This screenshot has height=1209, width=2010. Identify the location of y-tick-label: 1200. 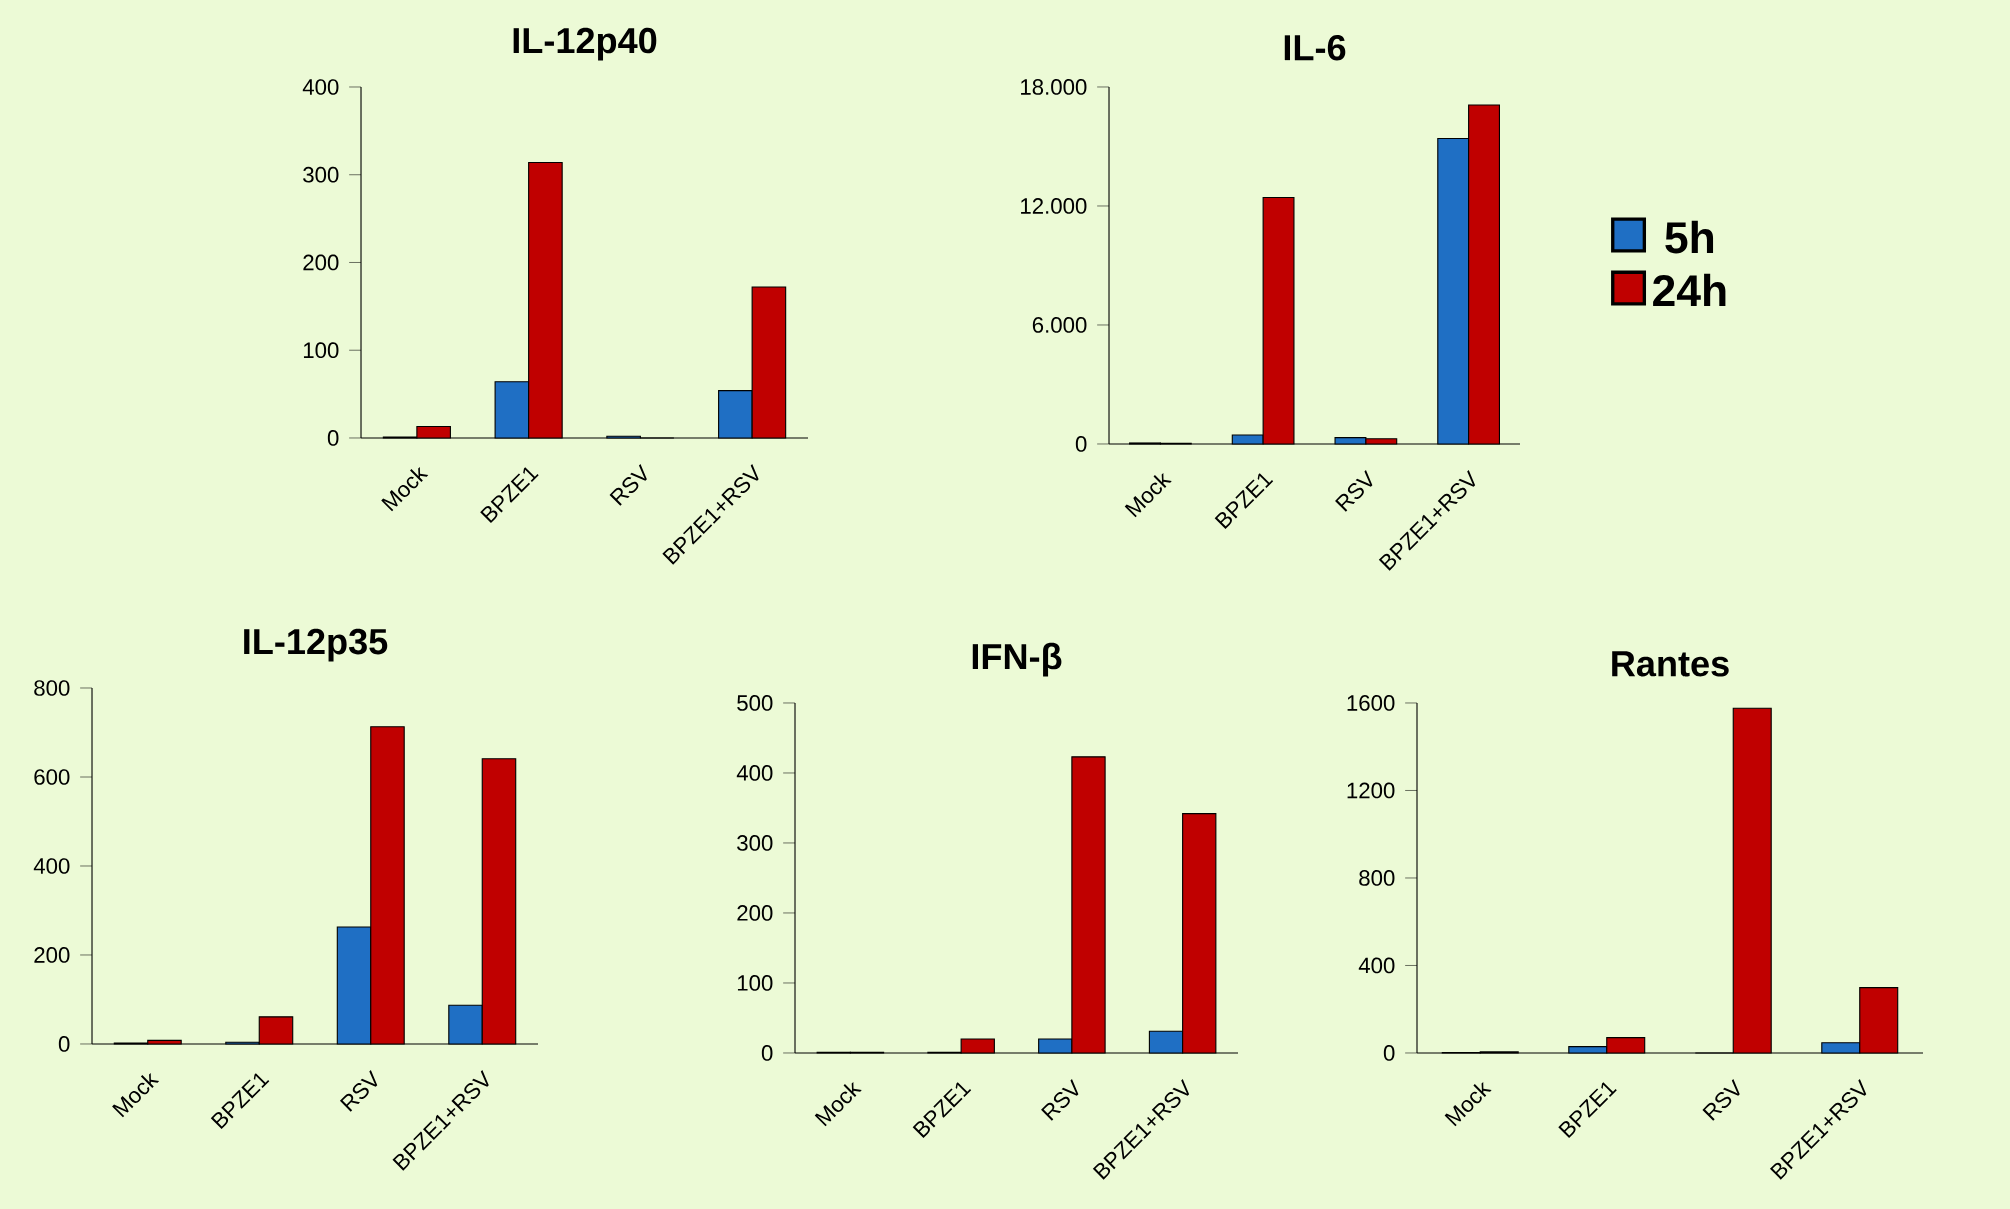
(1371, 790).